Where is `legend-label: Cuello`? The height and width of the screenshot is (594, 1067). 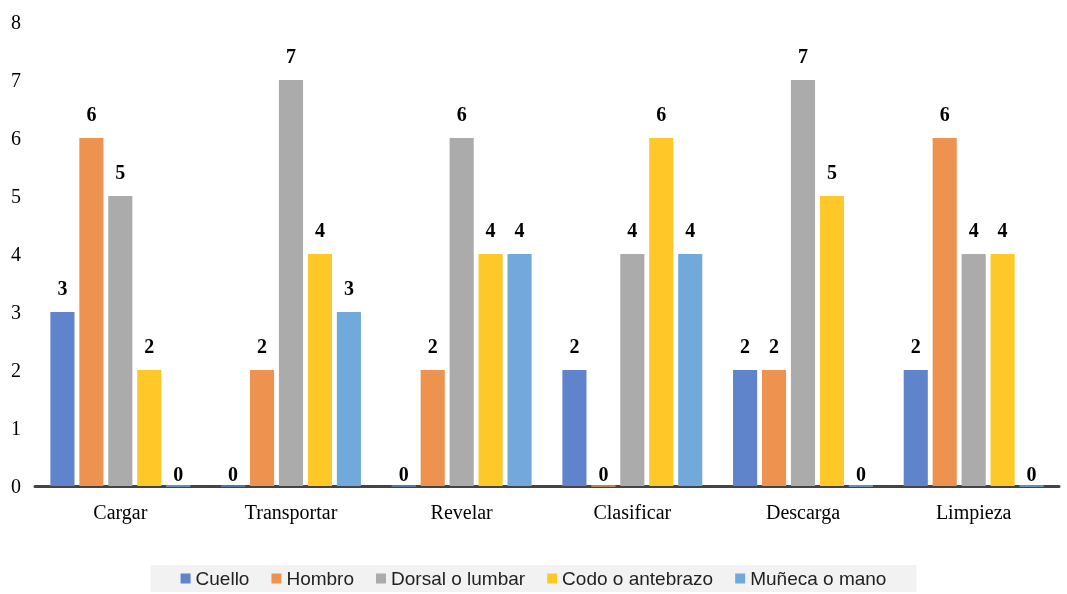
legend-label: Cuello is located at coordinates (222, 578).